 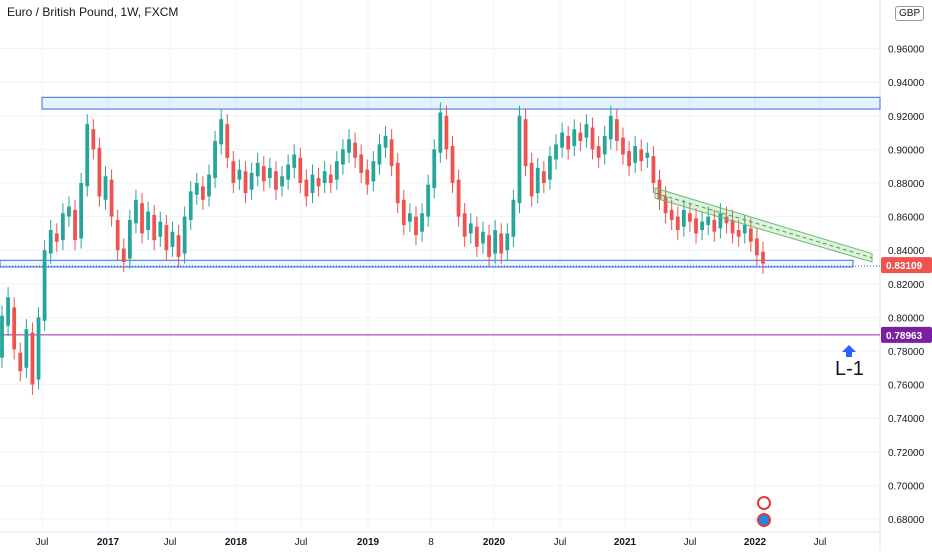 What do you see at coordinates (849, 351) in the screenshot?
I see `up-arrow-icon` at bounding box center [849, 351].